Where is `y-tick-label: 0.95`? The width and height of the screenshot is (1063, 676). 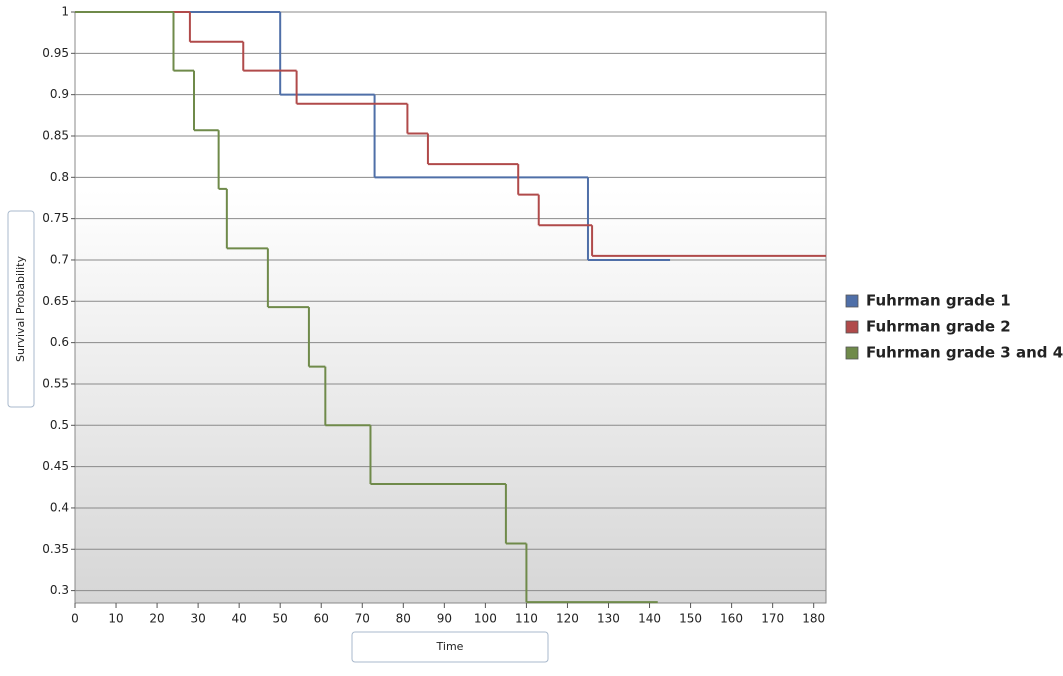 y-tick-label: 0.95 is located at coordinates (55, 53).